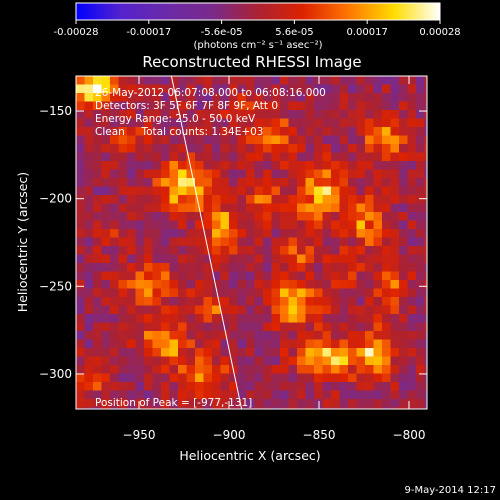 The width and height of the screenshot is (500, 500). What do you see at coordinates (251, 62) in the screenshot?
I see `chart-title: Reconstructed RHESSI Image` at bounding box center [251, 62].